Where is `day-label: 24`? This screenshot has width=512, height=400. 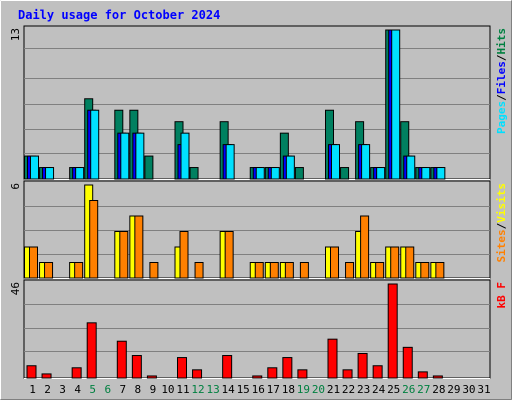
day-label: 24 is located at coordinates (379, 389).